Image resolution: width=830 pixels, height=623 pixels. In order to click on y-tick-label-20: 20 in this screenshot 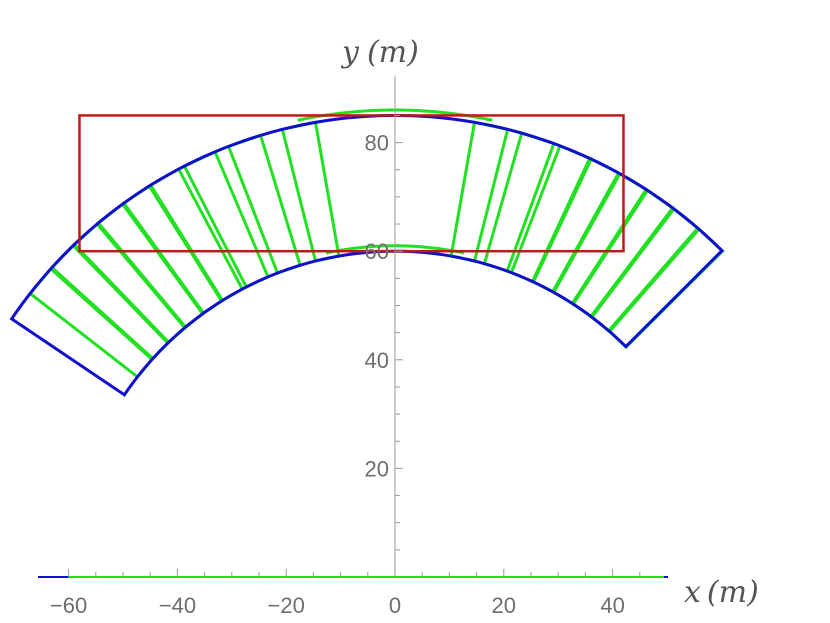, I will do `click(377, 468)`.